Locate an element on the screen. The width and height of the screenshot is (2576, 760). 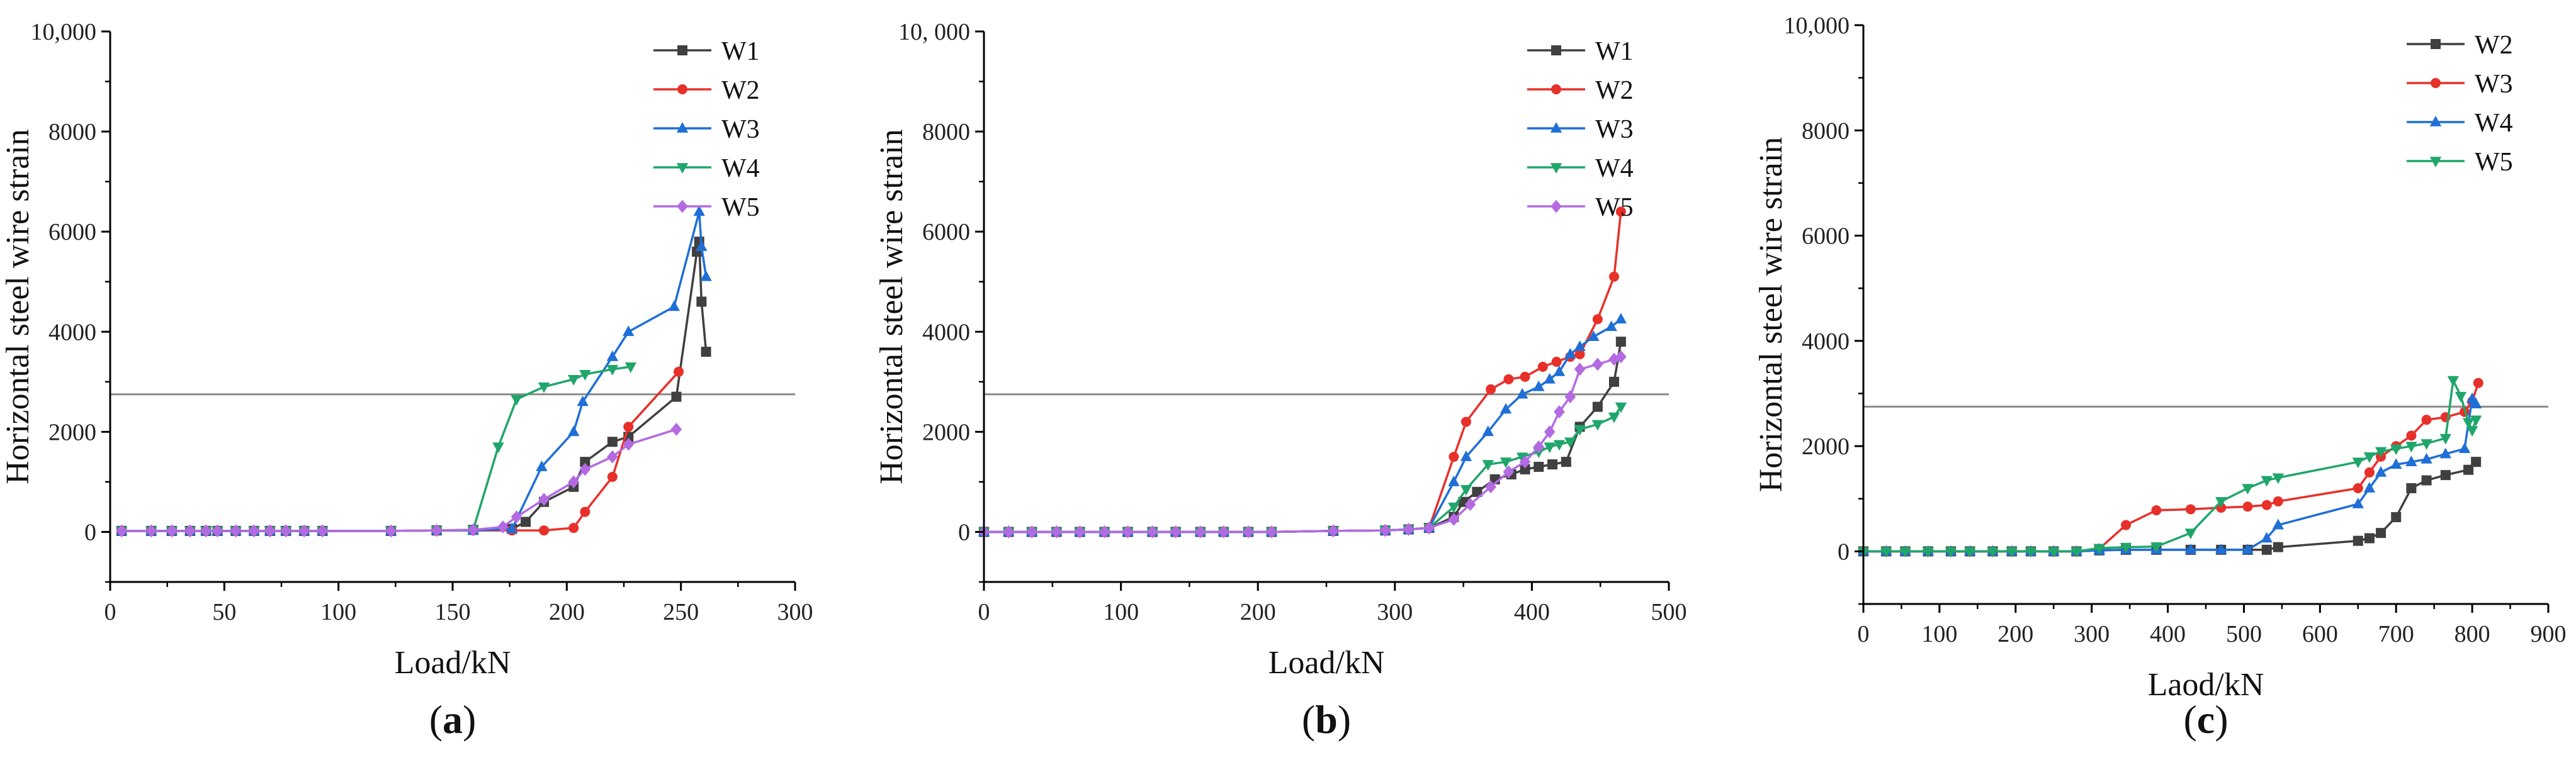
series-w2 is located at coordinates (1302, 371).